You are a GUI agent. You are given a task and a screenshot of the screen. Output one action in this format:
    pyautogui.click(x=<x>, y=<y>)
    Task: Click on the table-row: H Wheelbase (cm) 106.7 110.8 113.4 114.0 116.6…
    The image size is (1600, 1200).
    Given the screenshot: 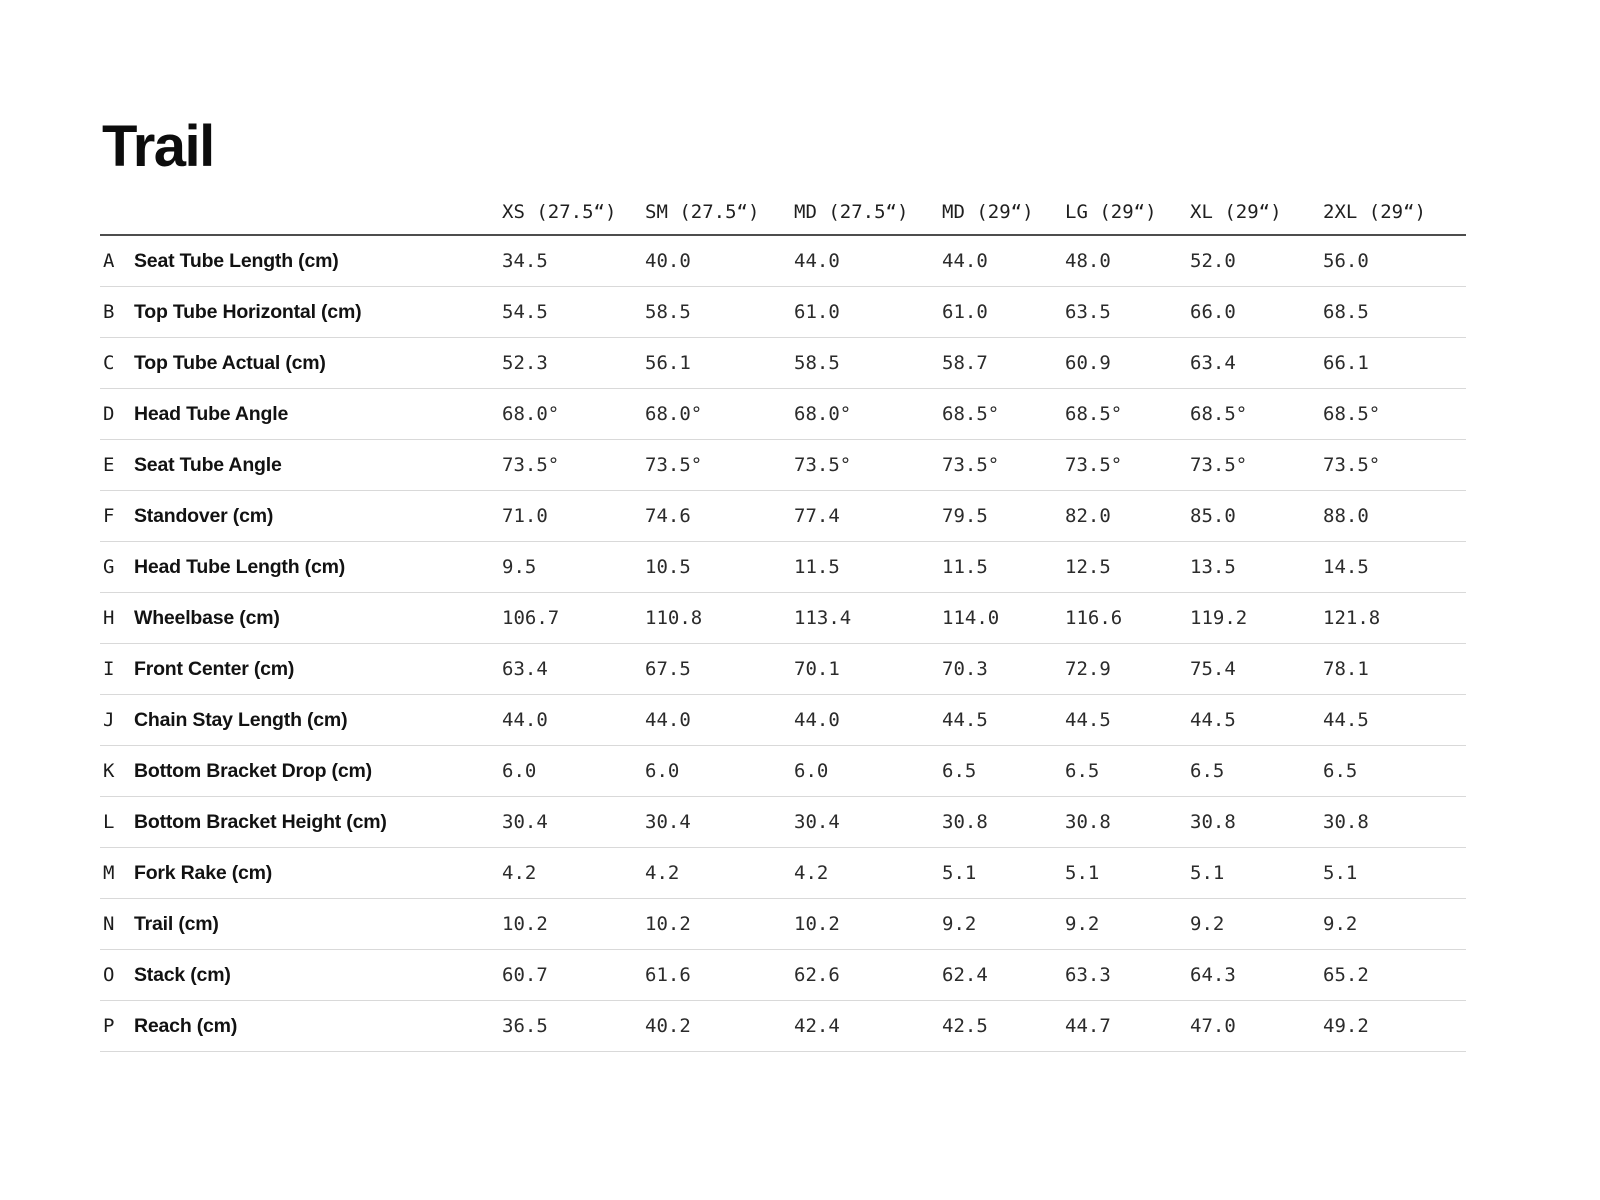 What is the action you would take?
    pyautogui.click(x=783, y=618)
    